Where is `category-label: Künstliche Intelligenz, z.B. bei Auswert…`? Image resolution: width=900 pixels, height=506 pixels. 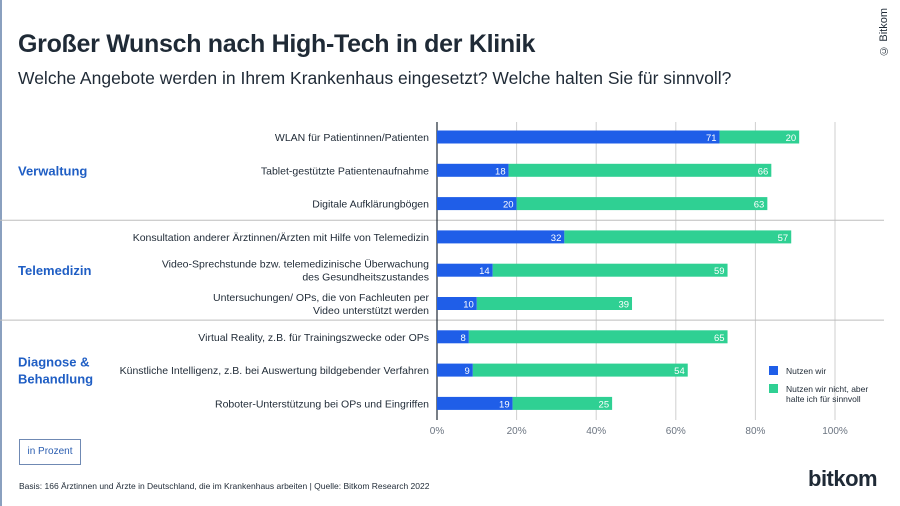 category-label: Künstliche Intelligenz, z.B. bei Auswert… is located at coordinates (275, 371).